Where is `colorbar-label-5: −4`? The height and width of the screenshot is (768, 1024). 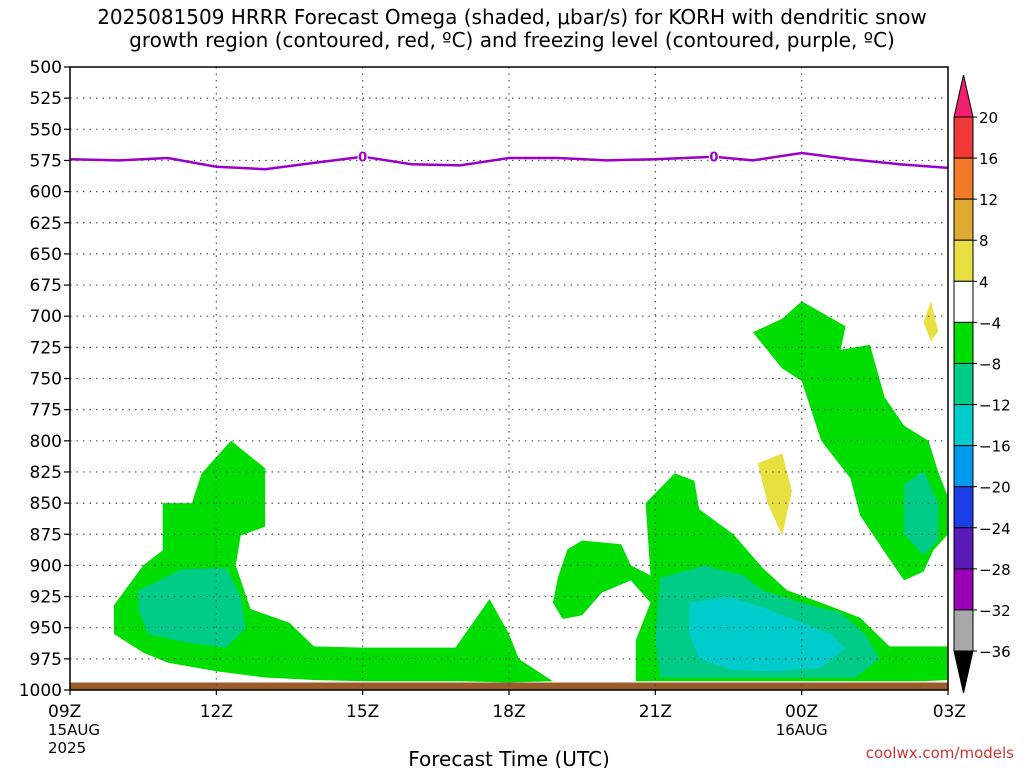 colorbar-label-5: −4 is located at coordinates (990, 323).